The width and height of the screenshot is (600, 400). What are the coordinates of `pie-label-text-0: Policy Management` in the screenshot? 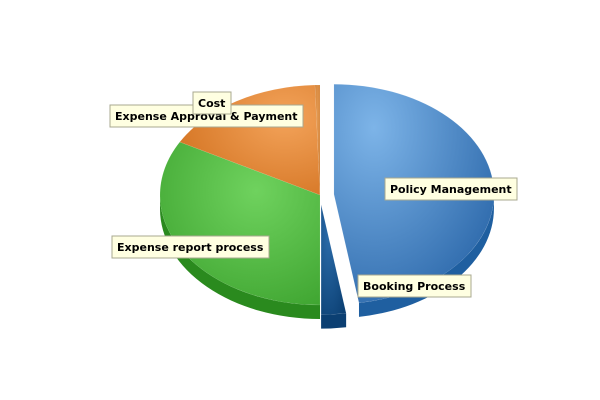 It's located at (451, 189).